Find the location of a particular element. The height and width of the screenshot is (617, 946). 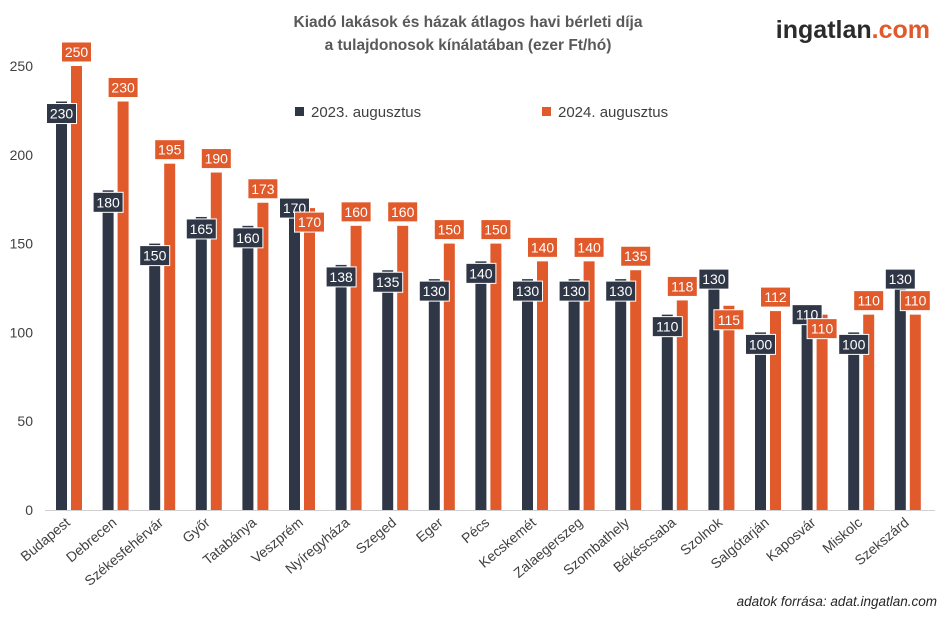

legend-item-2023: 2023. augusztus is located at coordinates (358, 112).